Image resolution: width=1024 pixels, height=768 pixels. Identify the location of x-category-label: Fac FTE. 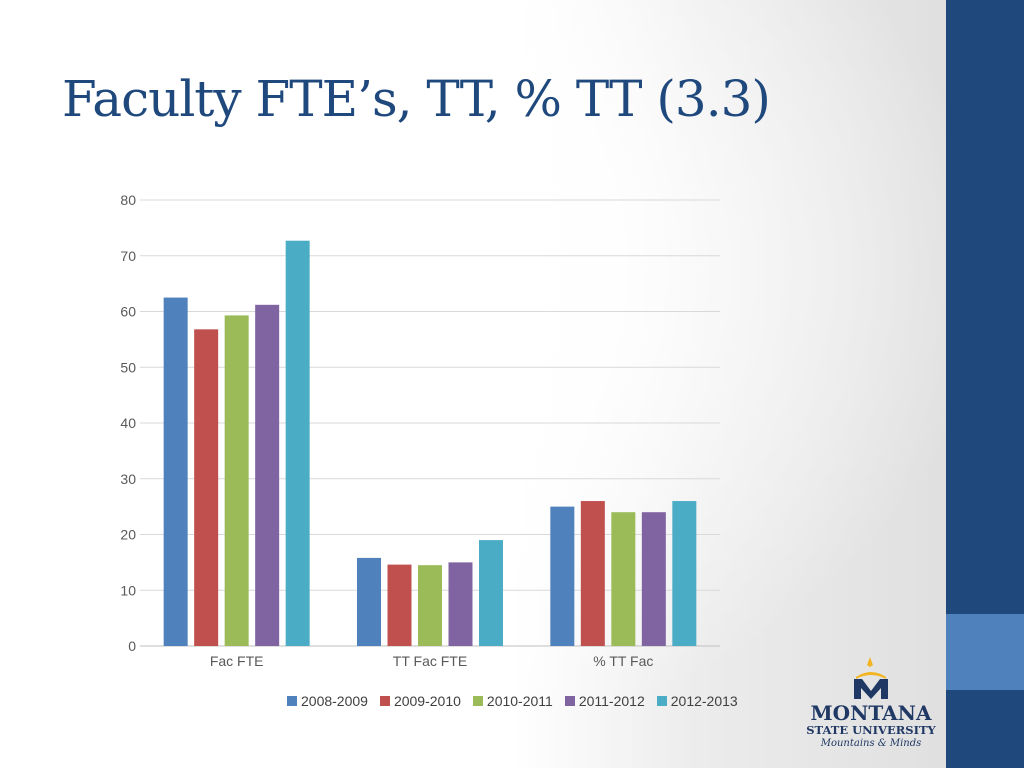
(237, 661).